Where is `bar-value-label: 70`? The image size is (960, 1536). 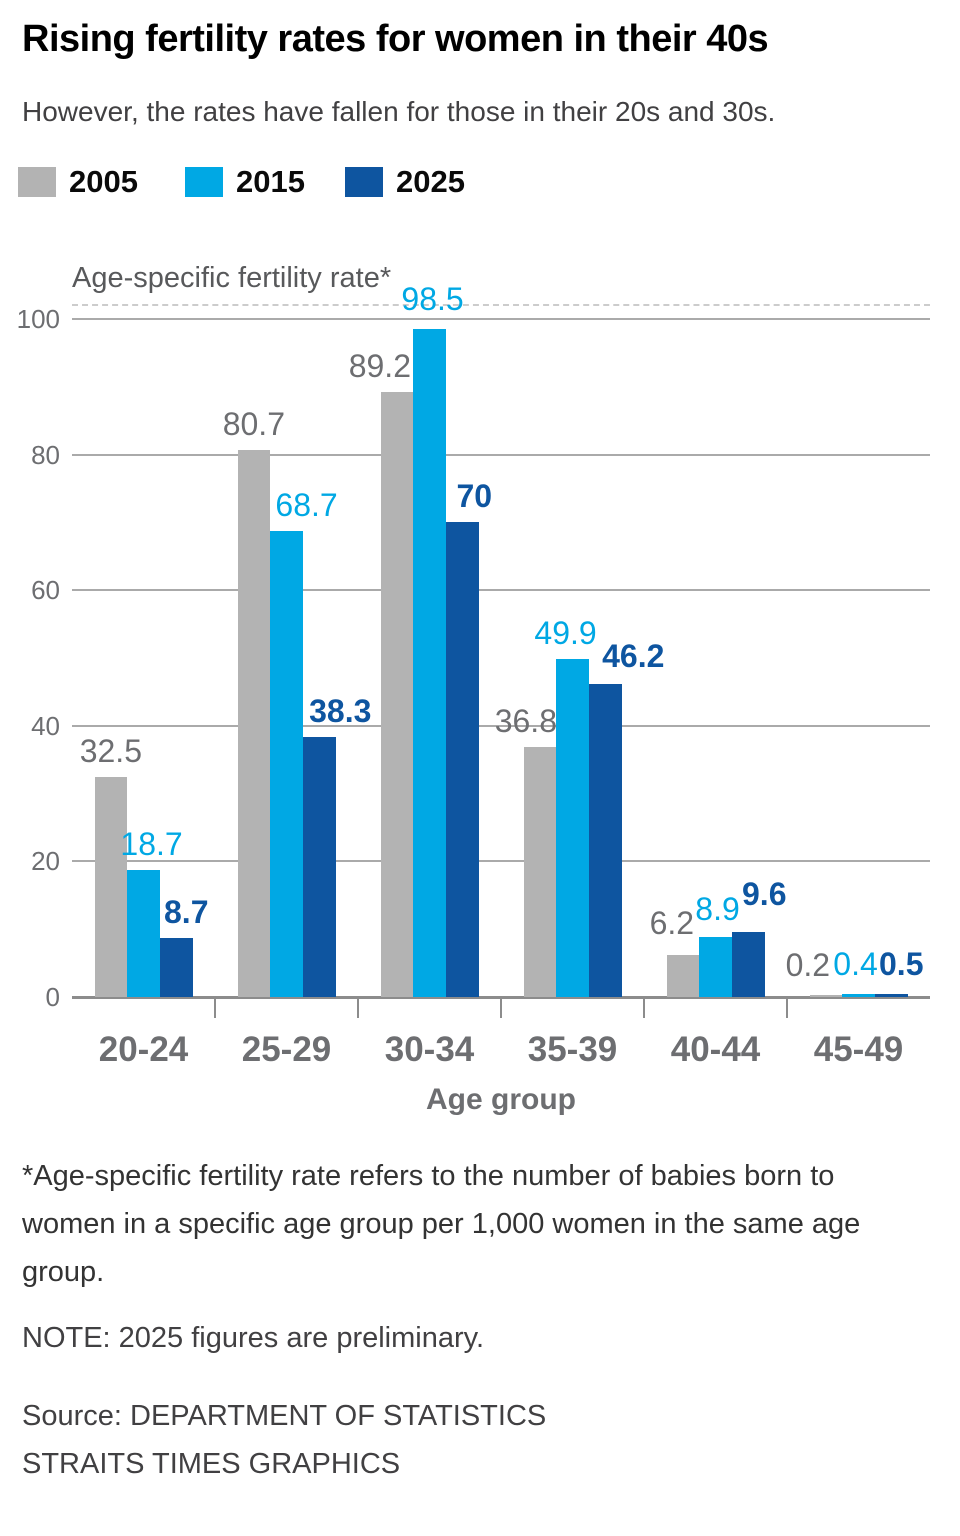 bar-value-label: 70 is located at coordinates (474, 496).